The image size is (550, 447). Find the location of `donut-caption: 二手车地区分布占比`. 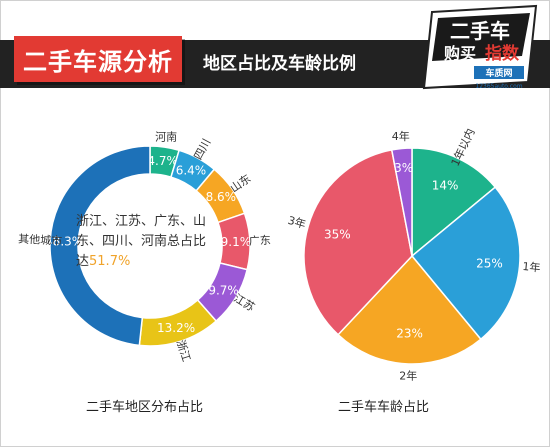

donut-caption: 二手车地区分布占比 is located at coordinates (145, 407).